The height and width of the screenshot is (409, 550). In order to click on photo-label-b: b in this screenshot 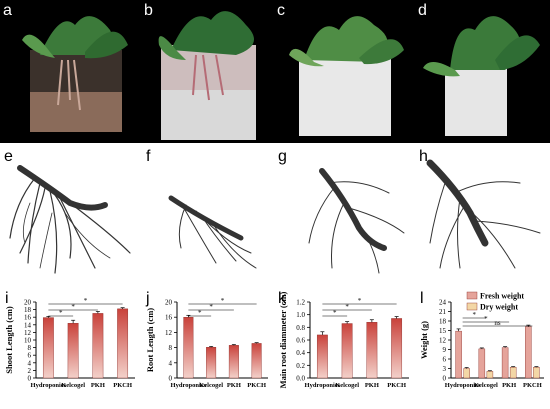, I will do `click(148, 10)`.